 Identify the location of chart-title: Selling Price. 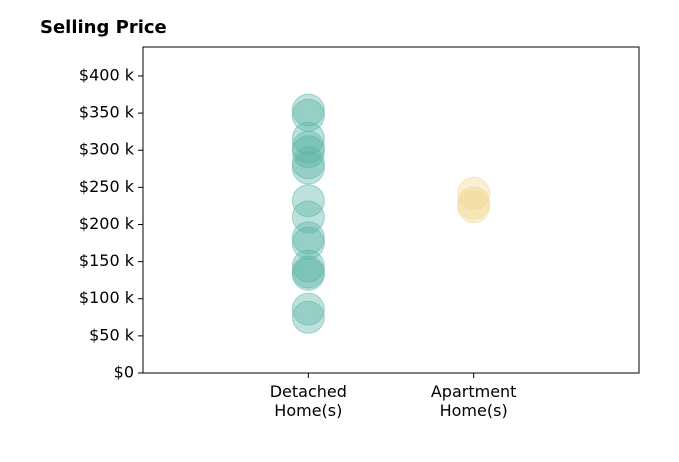
(103, 27).